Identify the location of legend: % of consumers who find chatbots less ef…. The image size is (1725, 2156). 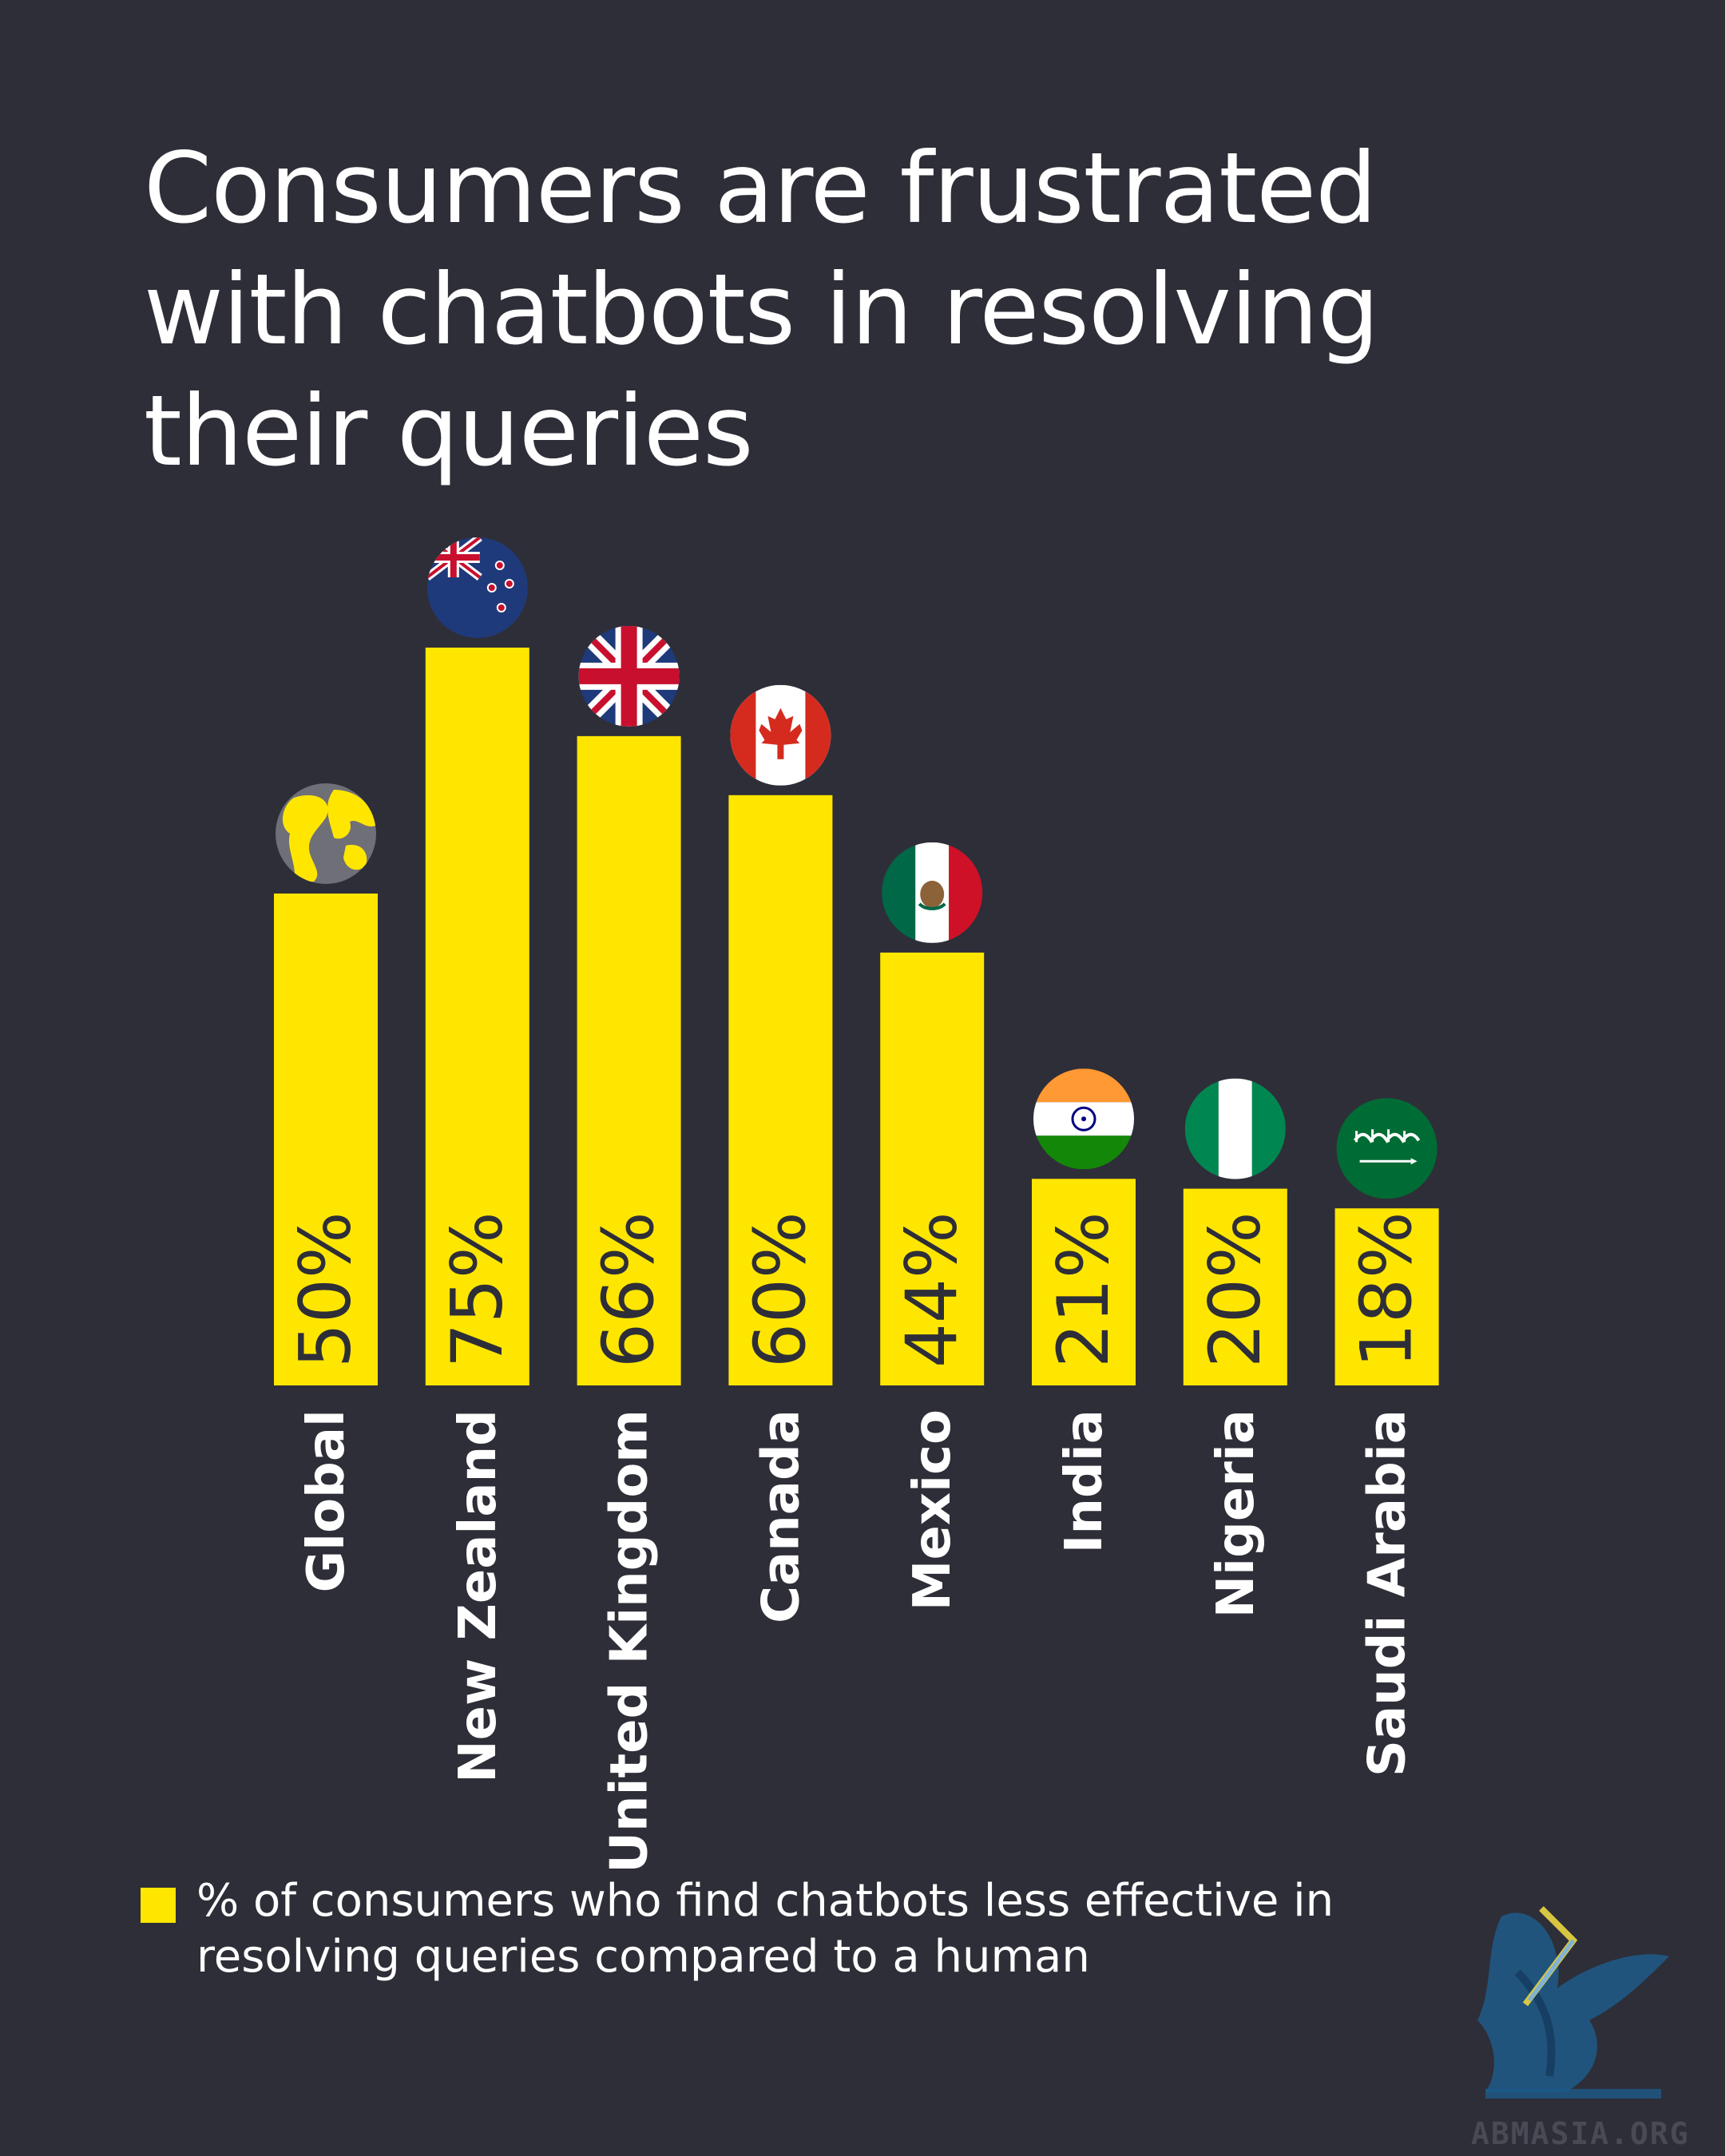
(780, 1929).